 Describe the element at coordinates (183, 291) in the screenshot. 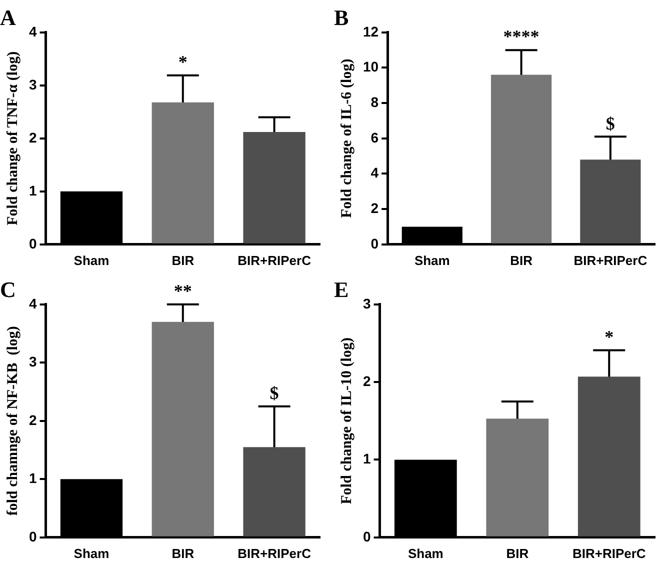

I see `annotation: **` at that location.